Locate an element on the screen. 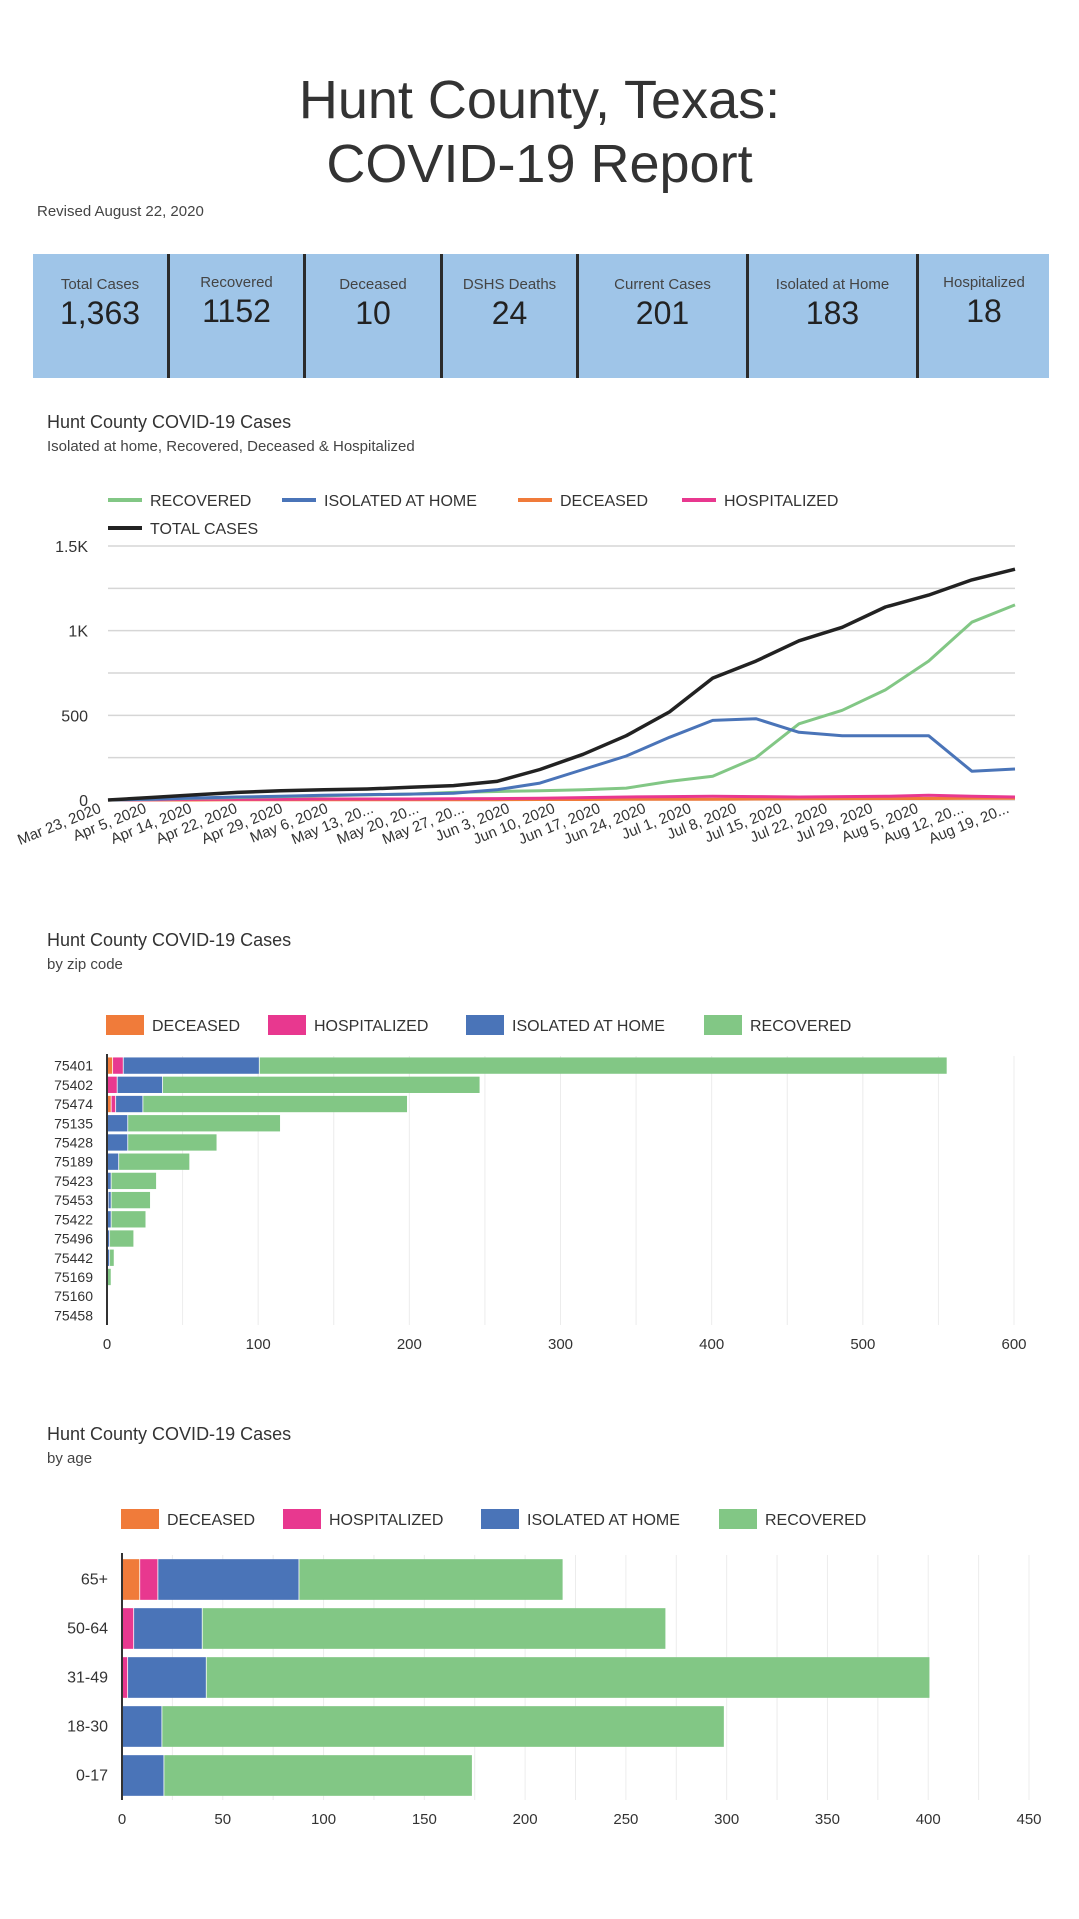 The height and width of the screenshot is (1919, 1079). y-tick-label: 0 is located at coordinates (83, 801).